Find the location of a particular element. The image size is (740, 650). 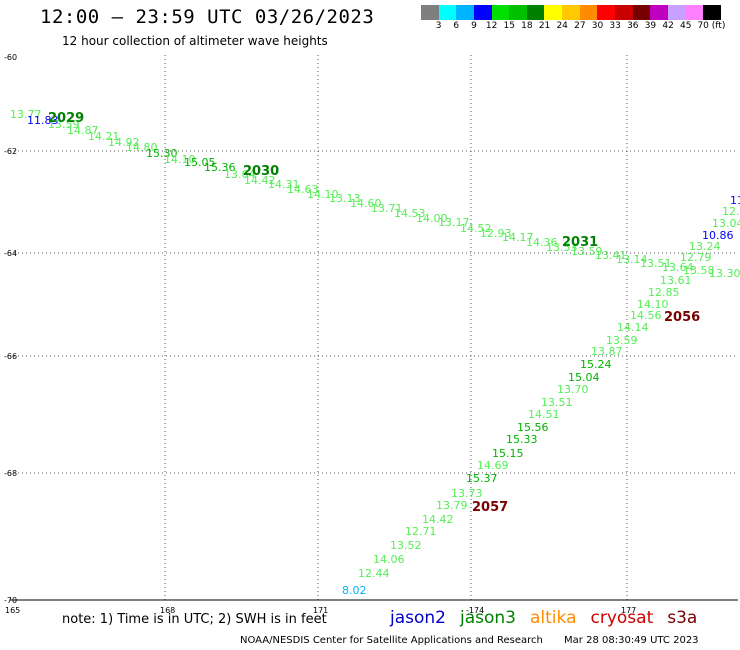

color-scale-label: 12 is located at coordinates (491, 26).